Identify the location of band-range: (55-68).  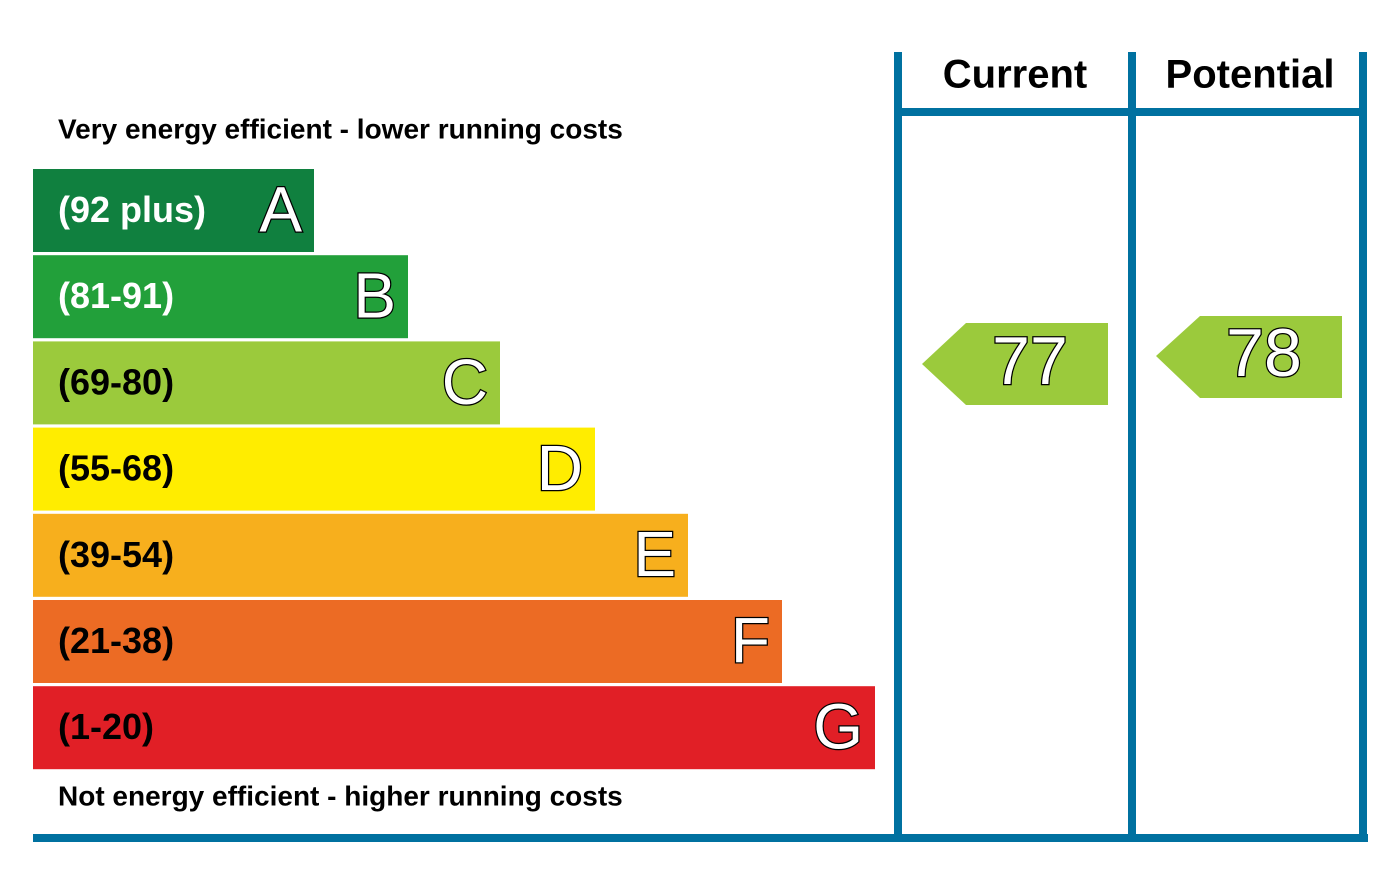
(116, 468).